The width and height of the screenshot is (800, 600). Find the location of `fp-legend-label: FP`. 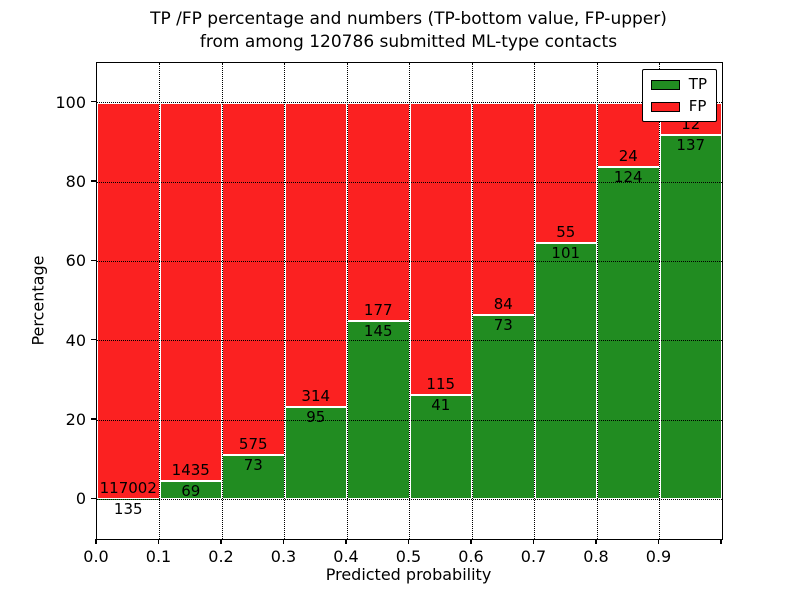

fp-legend-label: FP is located at coordinates (697, 106).